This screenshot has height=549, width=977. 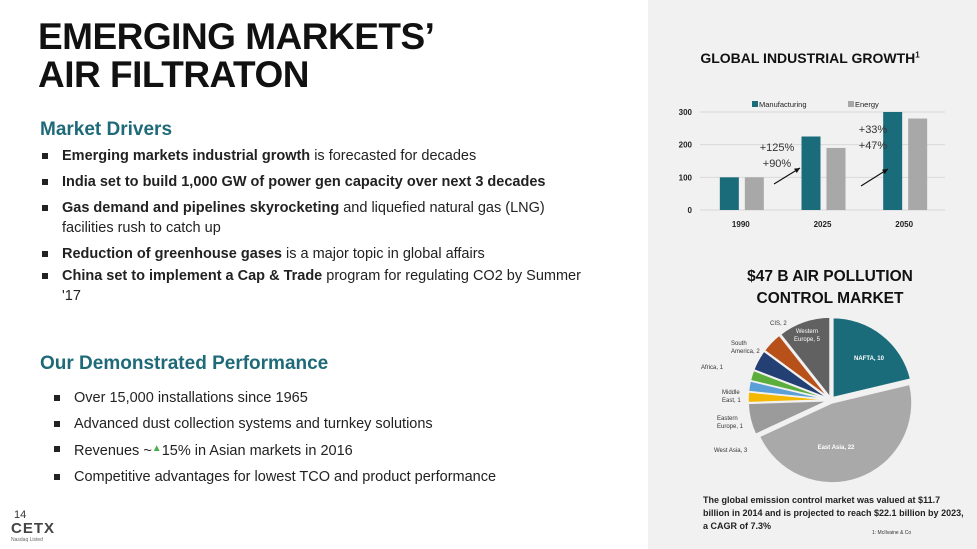 What do you see at coordinates (156, 448) in the screenshot?
I see `up-triangle-icon: ▲` at bounding box center [156, 448].